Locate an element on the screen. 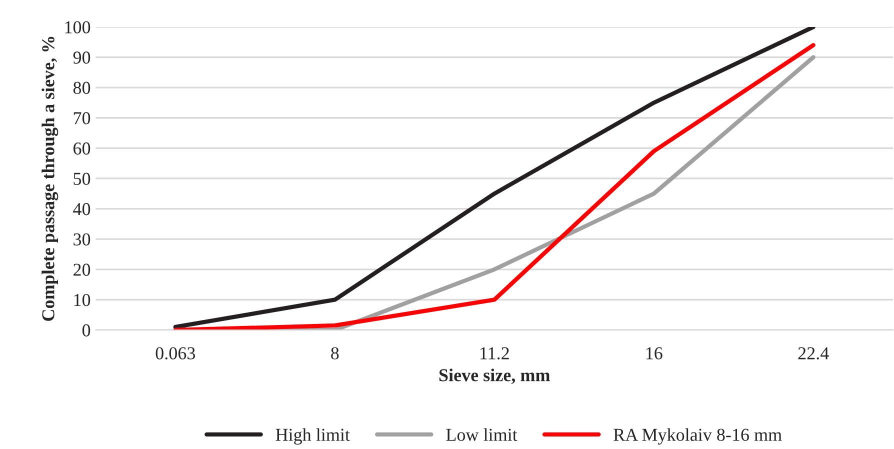 This screenshot has height=449, width=894. x-axis-title: Sieve size, mm is located at coordinates (494, 376).